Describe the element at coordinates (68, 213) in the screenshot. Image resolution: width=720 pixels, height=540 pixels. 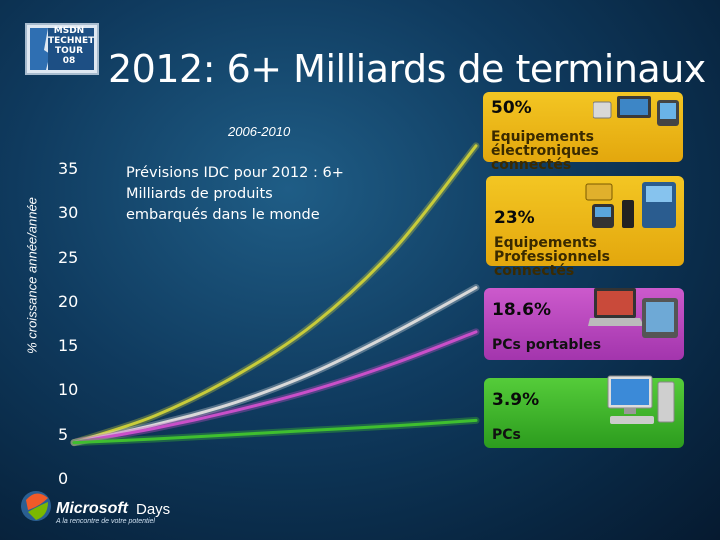
I see `y-tick-label: 30` at that location.